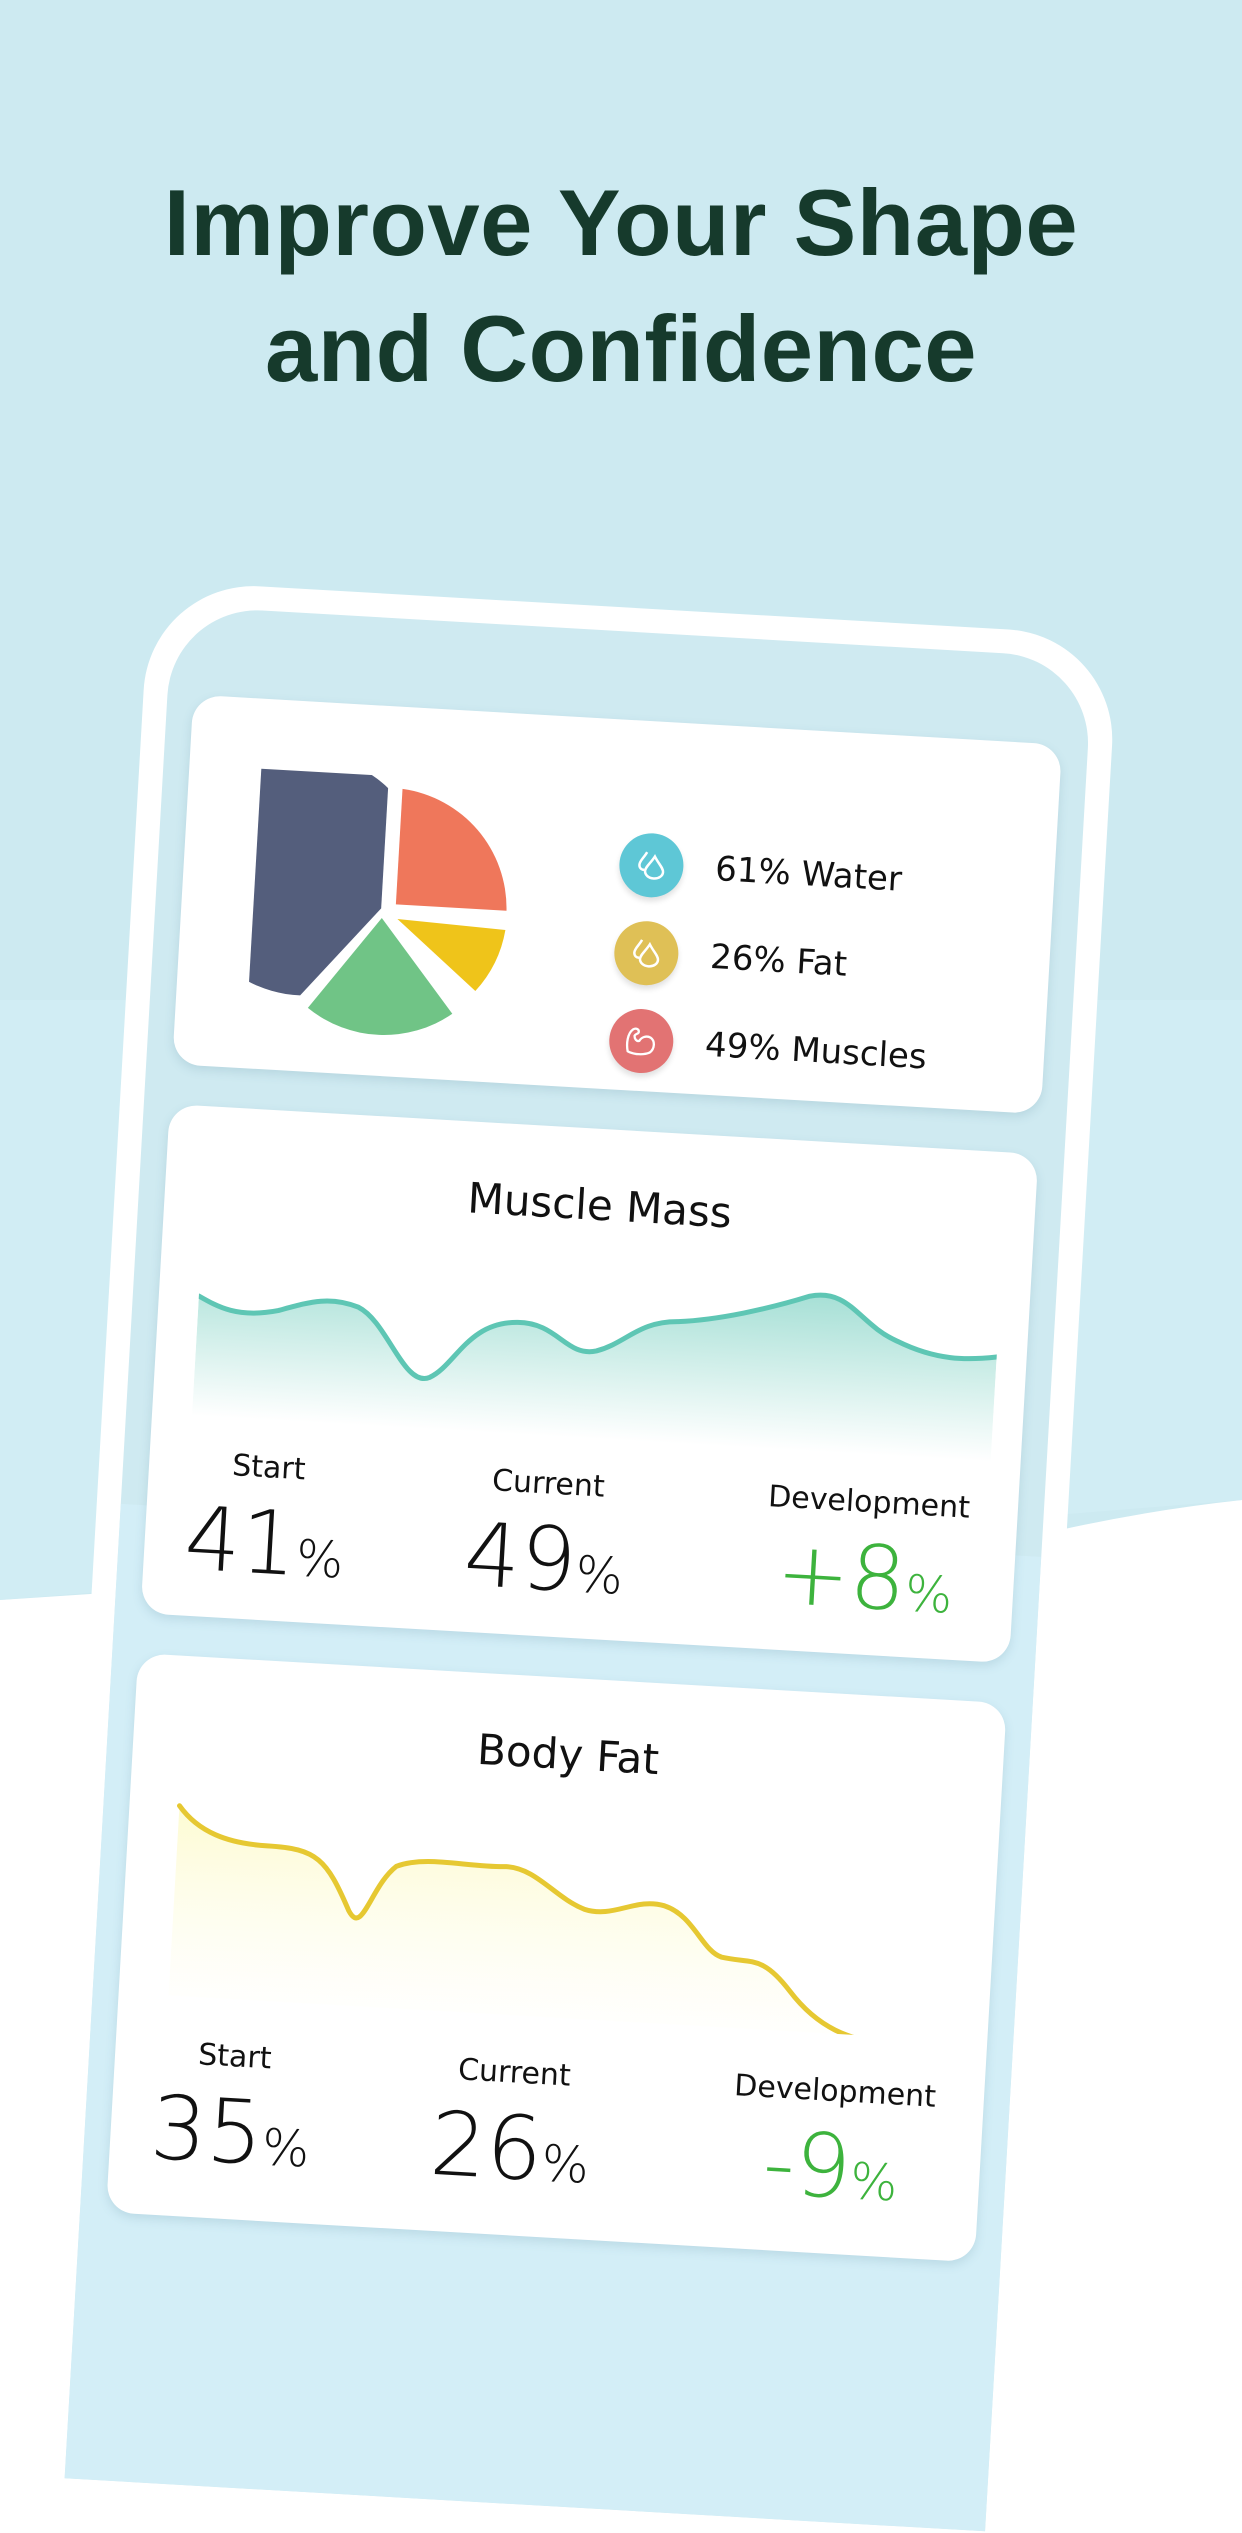 This screenshot has width=1242, height=2533. What do you see at coordinates (816, 1051) in the screenshot?
I see `legend-label-muscles: 49% Muscles` at bounding box center [816, 1051].